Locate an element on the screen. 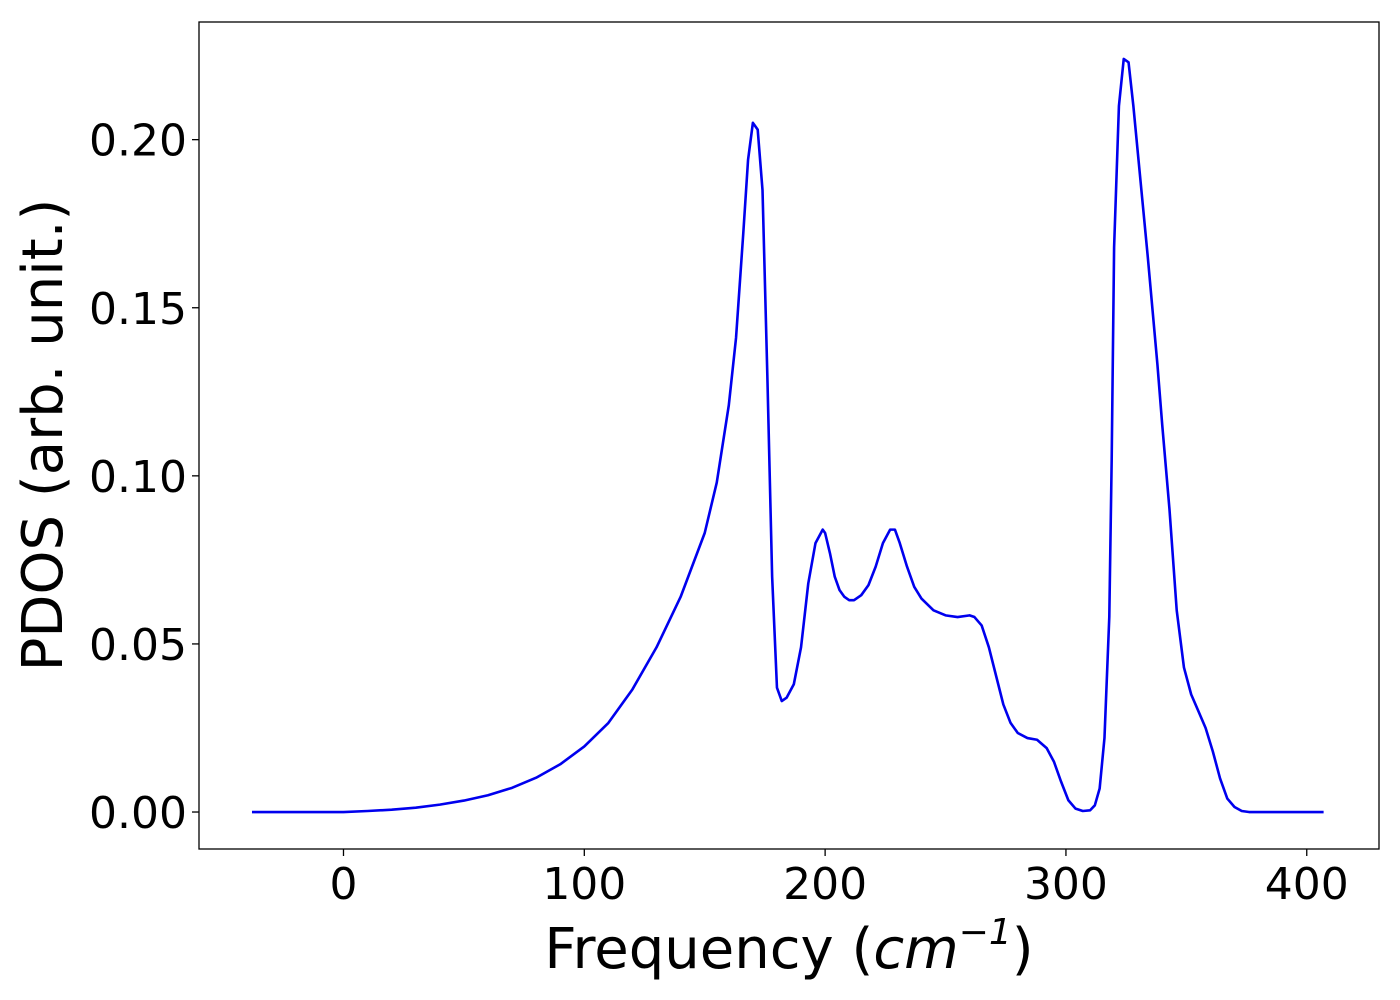  y-axis: 0.00 0.05 0.10 0.15 0.20 is located at coordinates (144, 477).